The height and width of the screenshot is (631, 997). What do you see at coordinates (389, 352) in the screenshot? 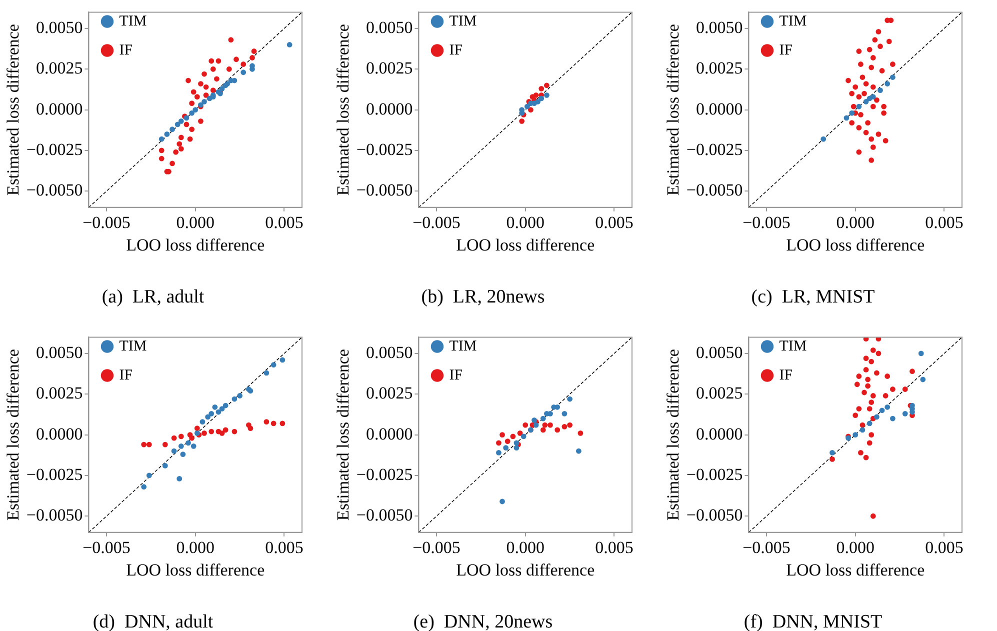
I see `y-tick-label: 0.0050` at bounding box center [389, 352].